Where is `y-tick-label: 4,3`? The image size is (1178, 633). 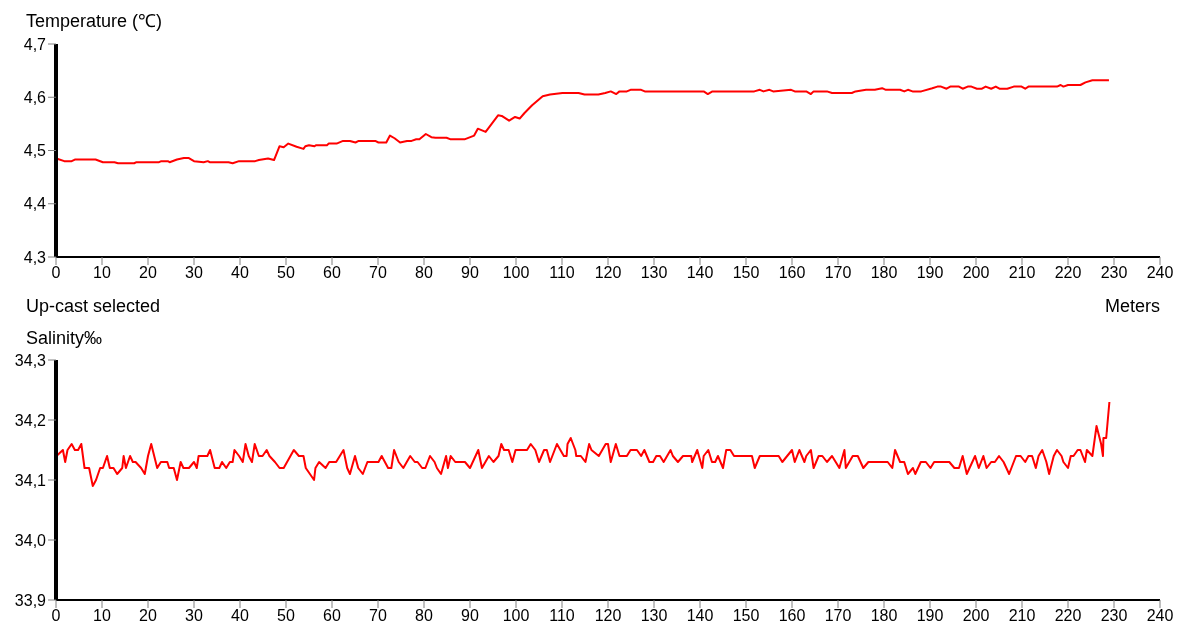 y-tick-label: 4,3 is located at coordinates (35, 257).